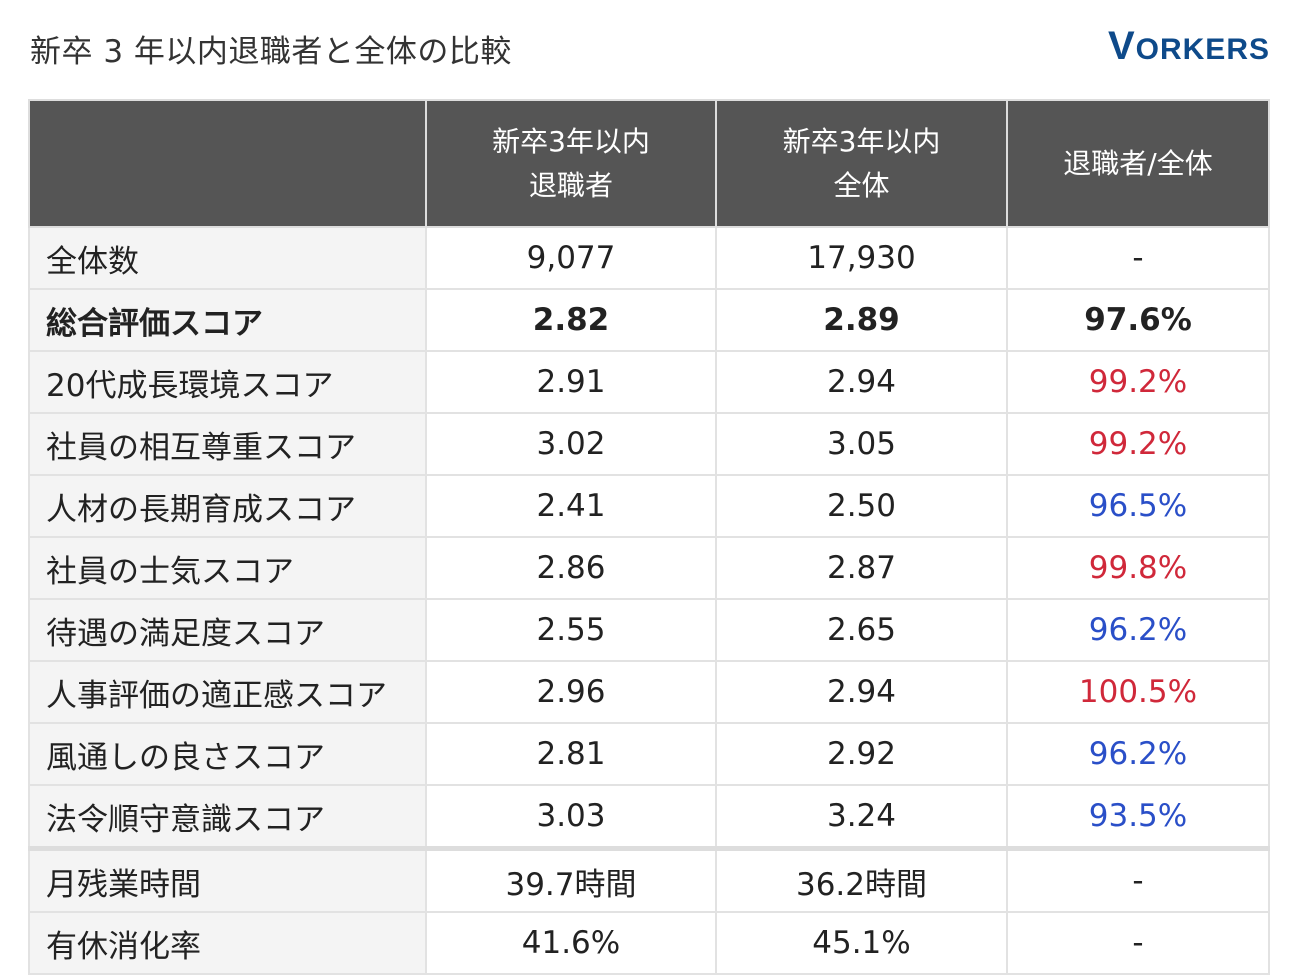  What do you see at coordinates (227, 444) in the screenshot?
I see `row-label: 社員の相互尊重スコア` at bounding box center [227, 444].